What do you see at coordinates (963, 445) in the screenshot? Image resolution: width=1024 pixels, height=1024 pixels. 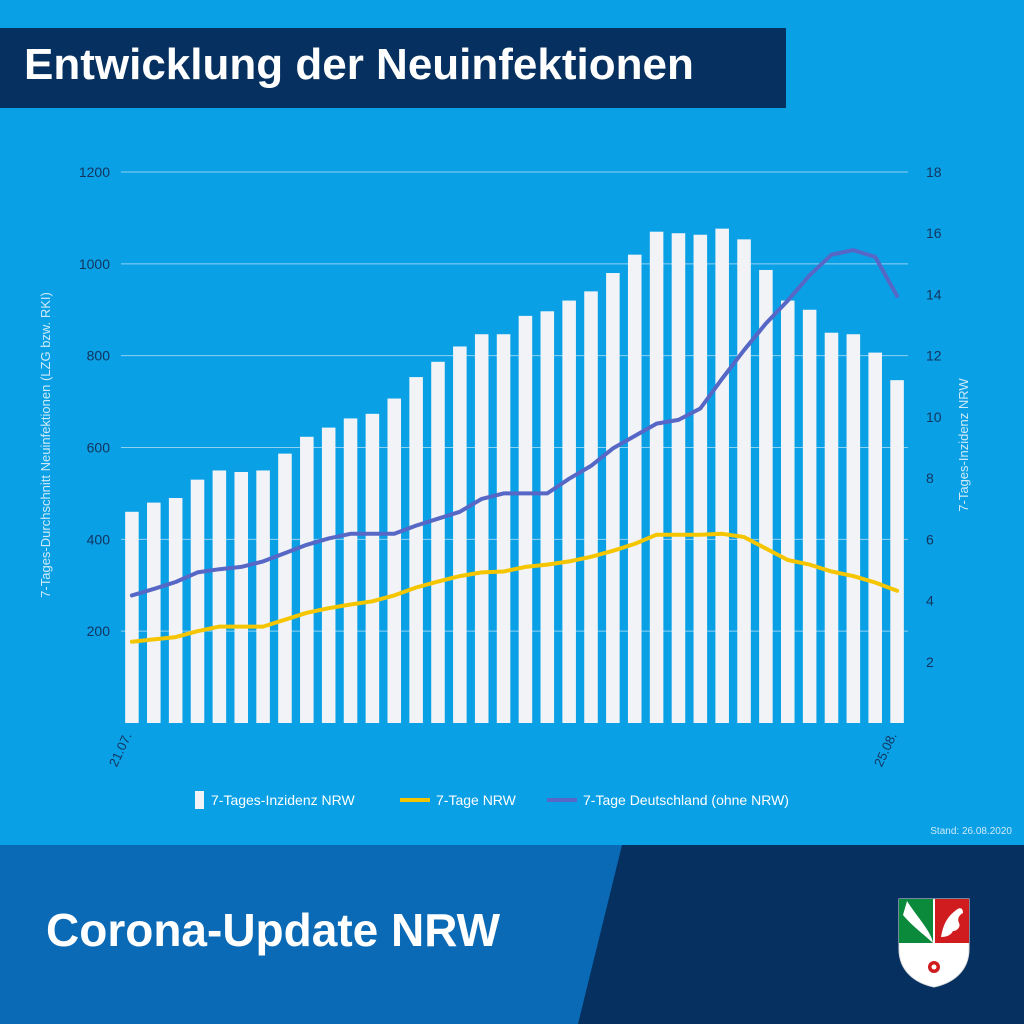 I see `y-axis-title-right: 7-Tages-Inzidenz NRW` at bounding box center [963, 445].